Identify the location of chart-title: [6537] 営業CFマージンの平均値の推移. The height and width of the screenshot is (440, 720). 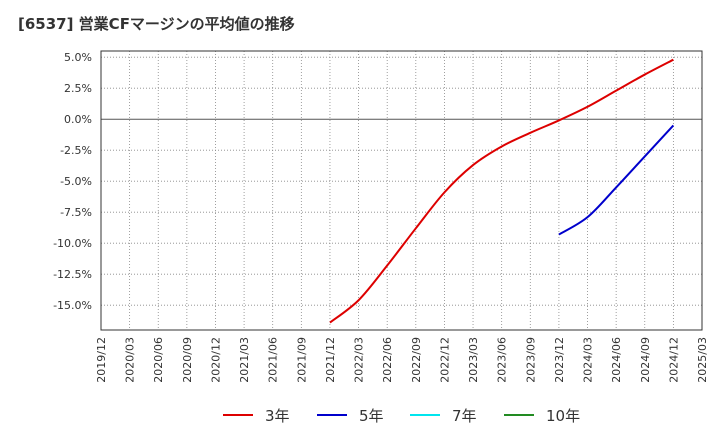
(156, 24).